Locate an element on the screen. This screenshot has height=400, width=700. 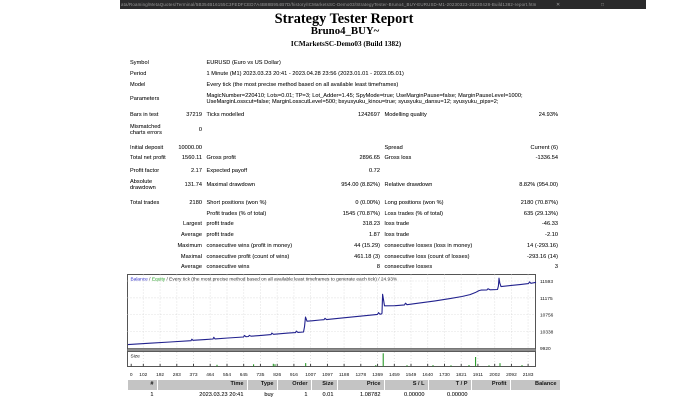
svg-text: 1278 is located at coordinates (360, 375).